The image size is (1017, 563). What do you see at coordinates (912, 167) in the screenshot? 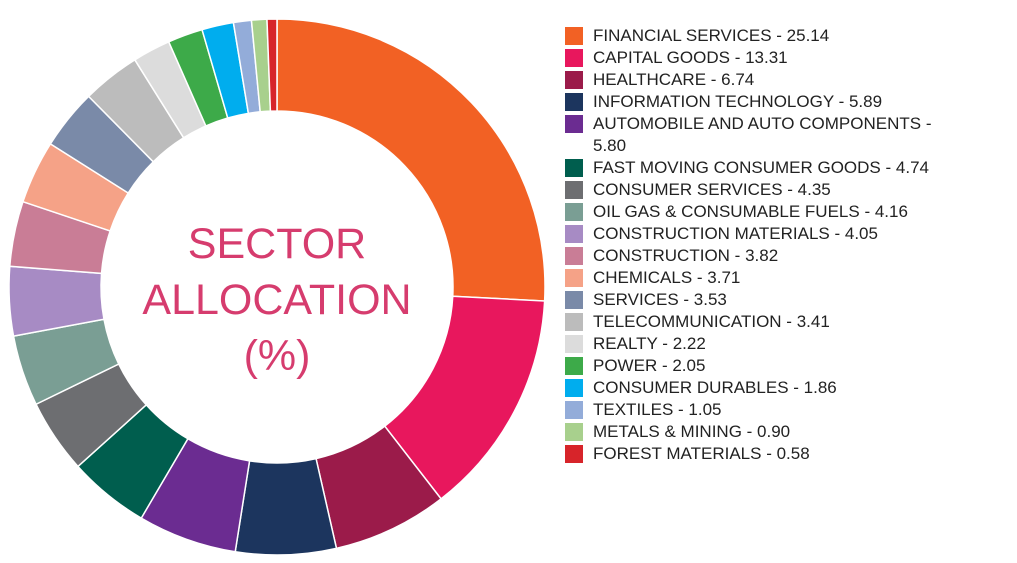
I see `legend-value: 4.74` at bounding box center [912, 167].